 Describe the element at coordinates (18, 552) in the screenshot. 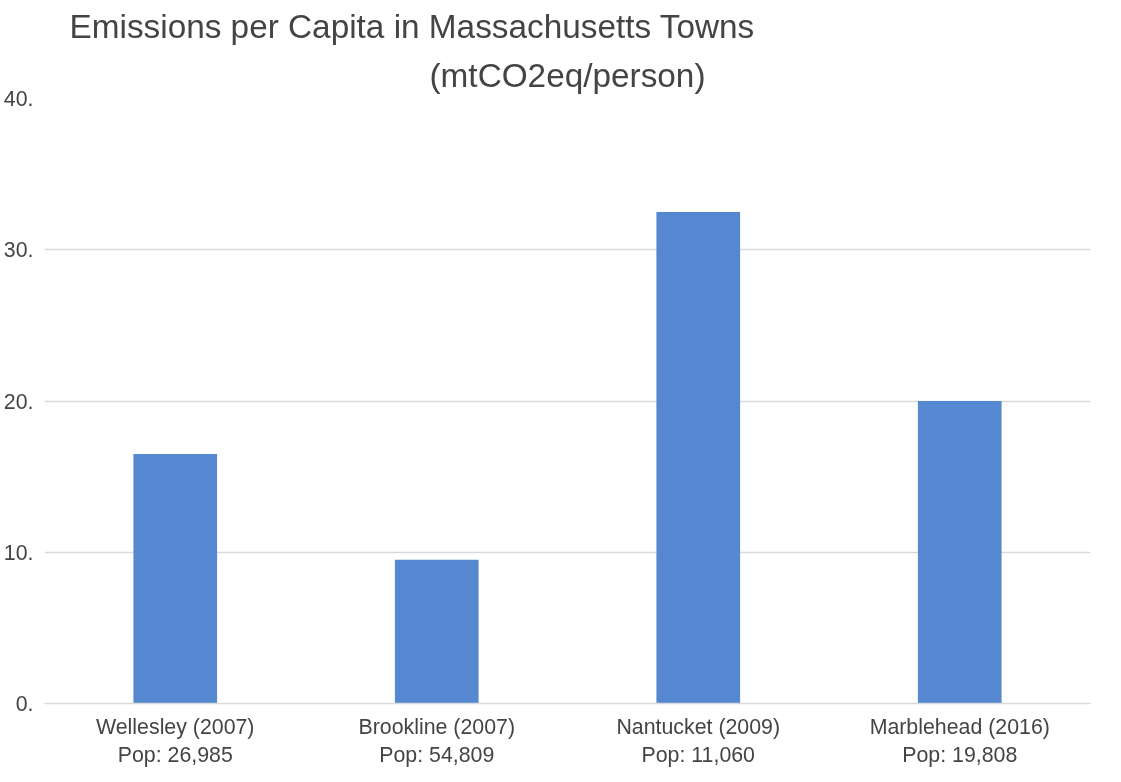

I see `y-tick-label: 10.` at that location.